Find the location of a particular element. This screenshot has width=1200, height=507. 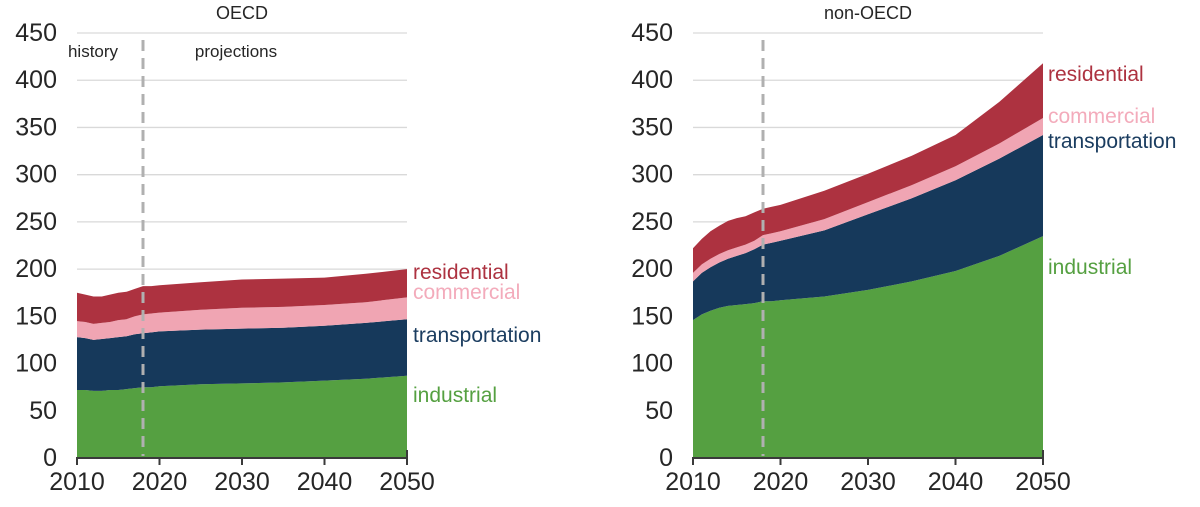

non-oecd-commercial-label: commercial is located at coordinates (1102, 116).